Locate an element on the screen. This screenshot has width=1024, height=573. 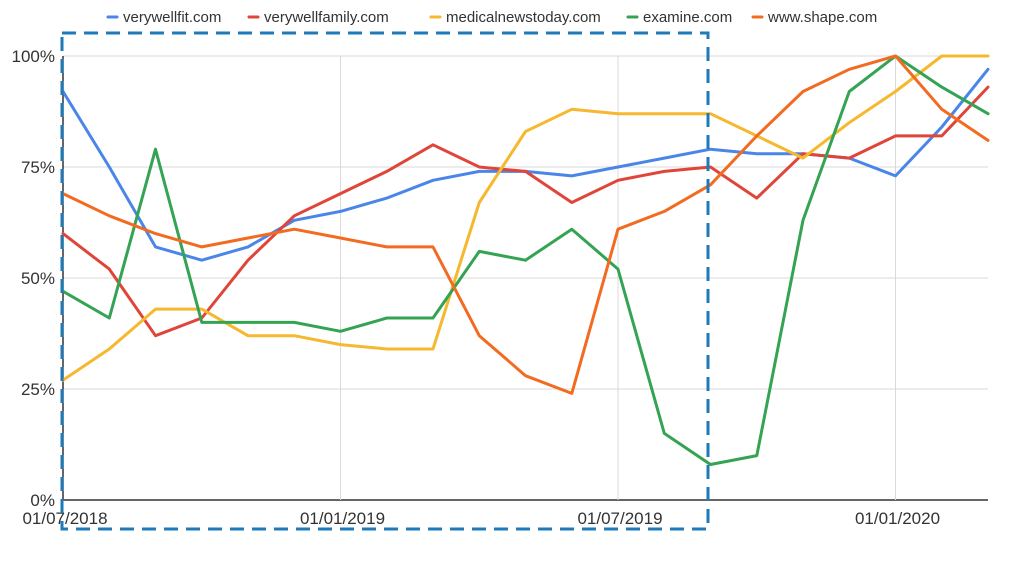
y-tick-label: 0% is located at coordinates (42, 500).